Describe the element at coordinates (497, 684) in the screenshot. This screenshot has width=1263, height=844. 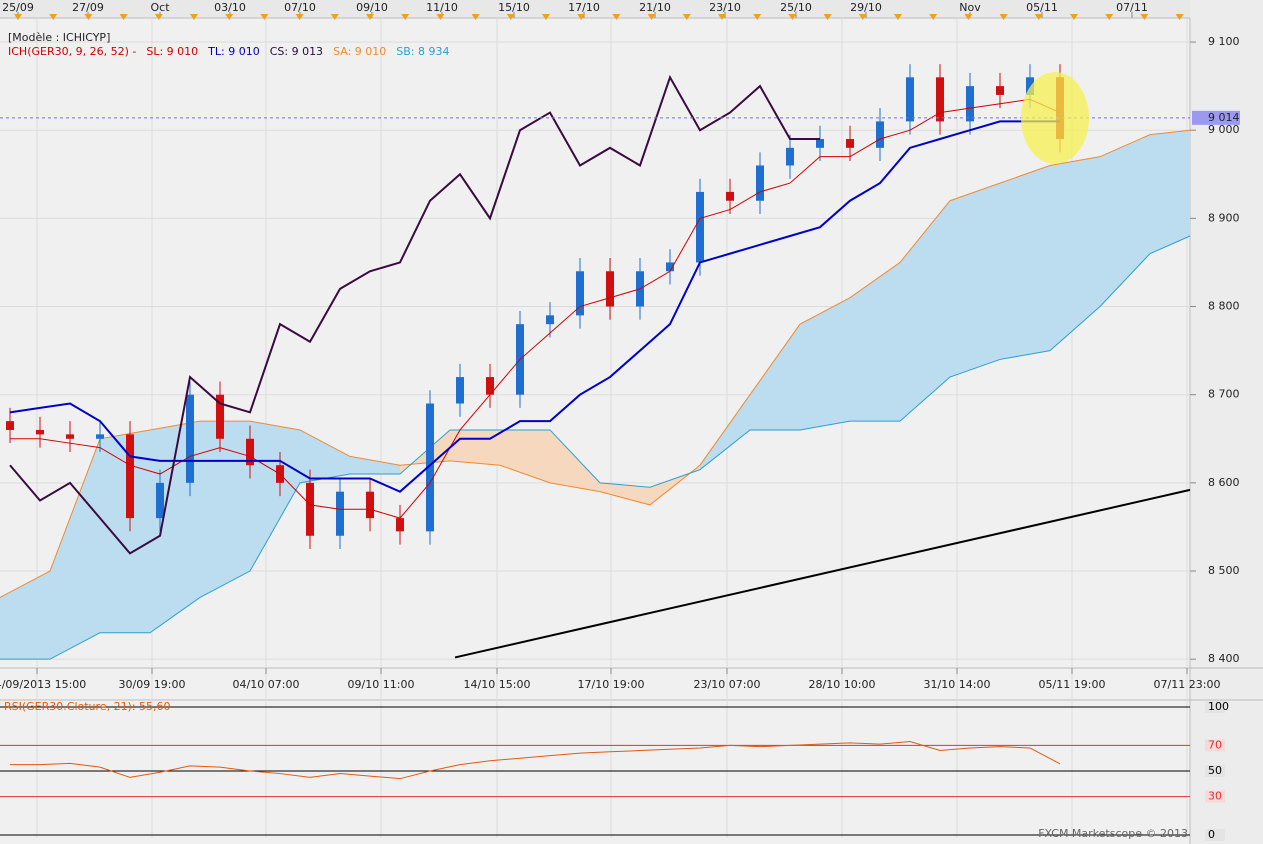
I see `x-tick-label: 14/10 15:00` at that location.